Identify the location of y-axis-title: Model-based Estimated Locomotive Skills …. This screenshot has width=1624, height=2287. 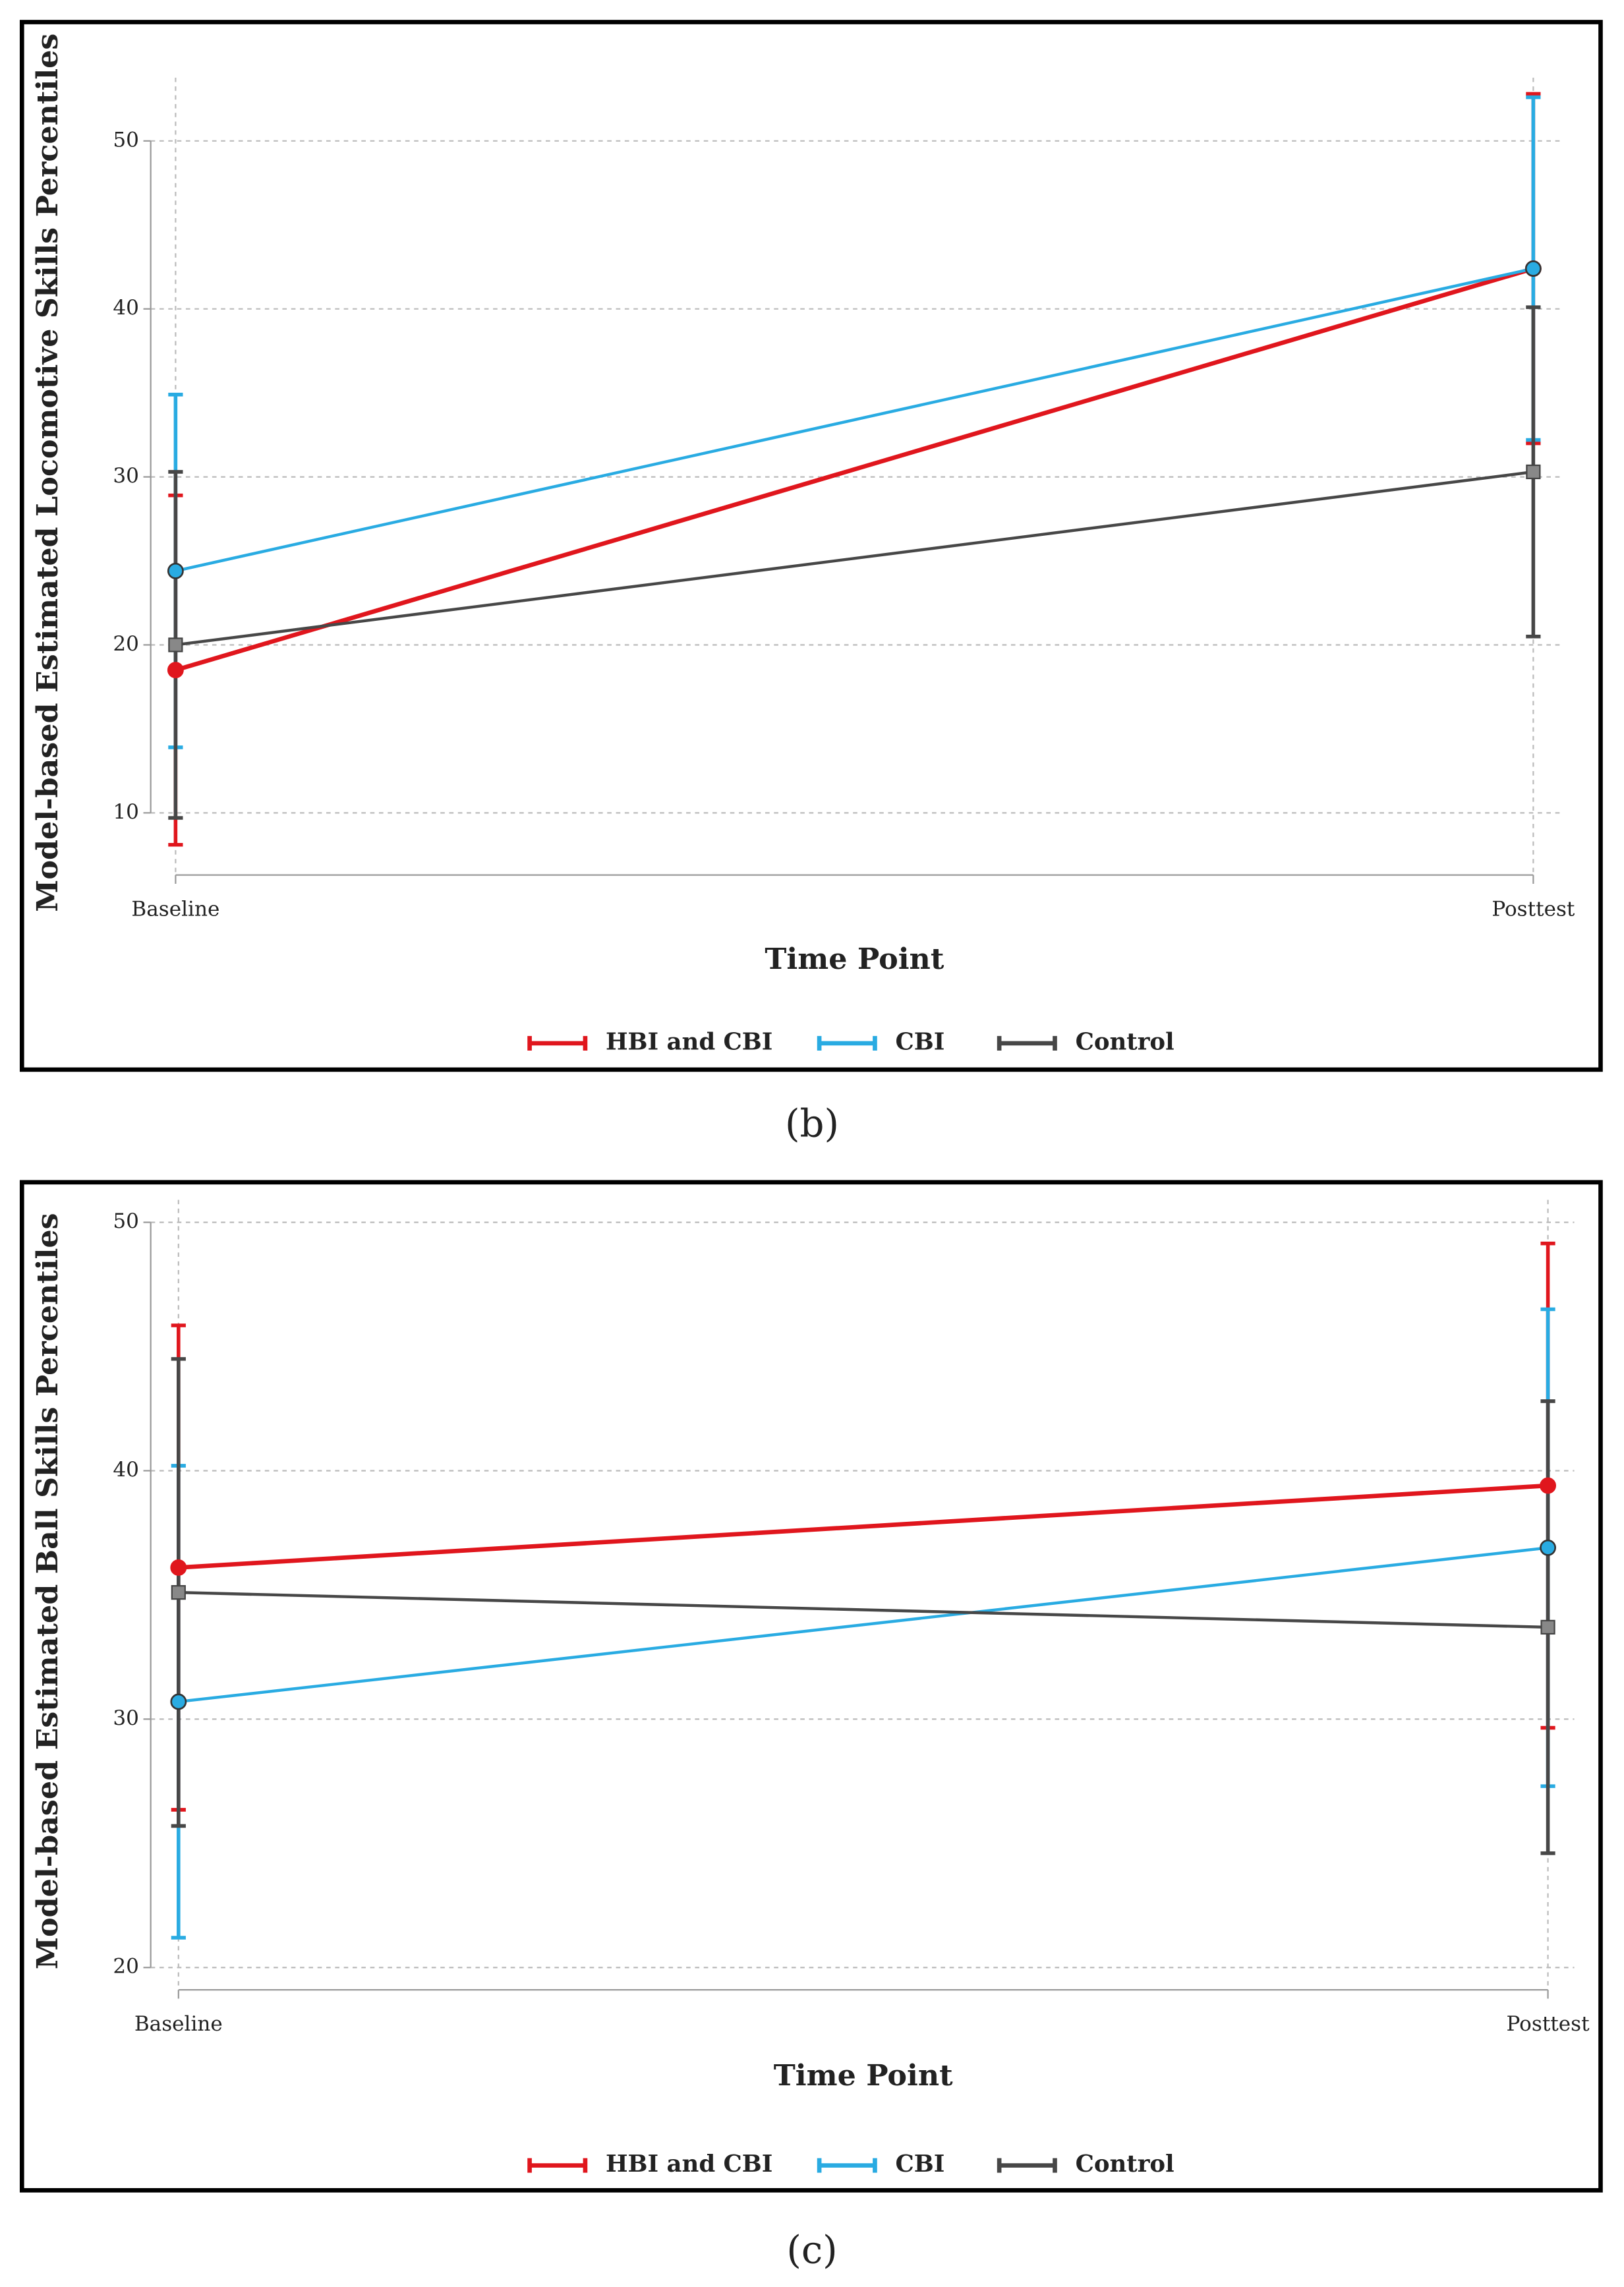
(47, 473).